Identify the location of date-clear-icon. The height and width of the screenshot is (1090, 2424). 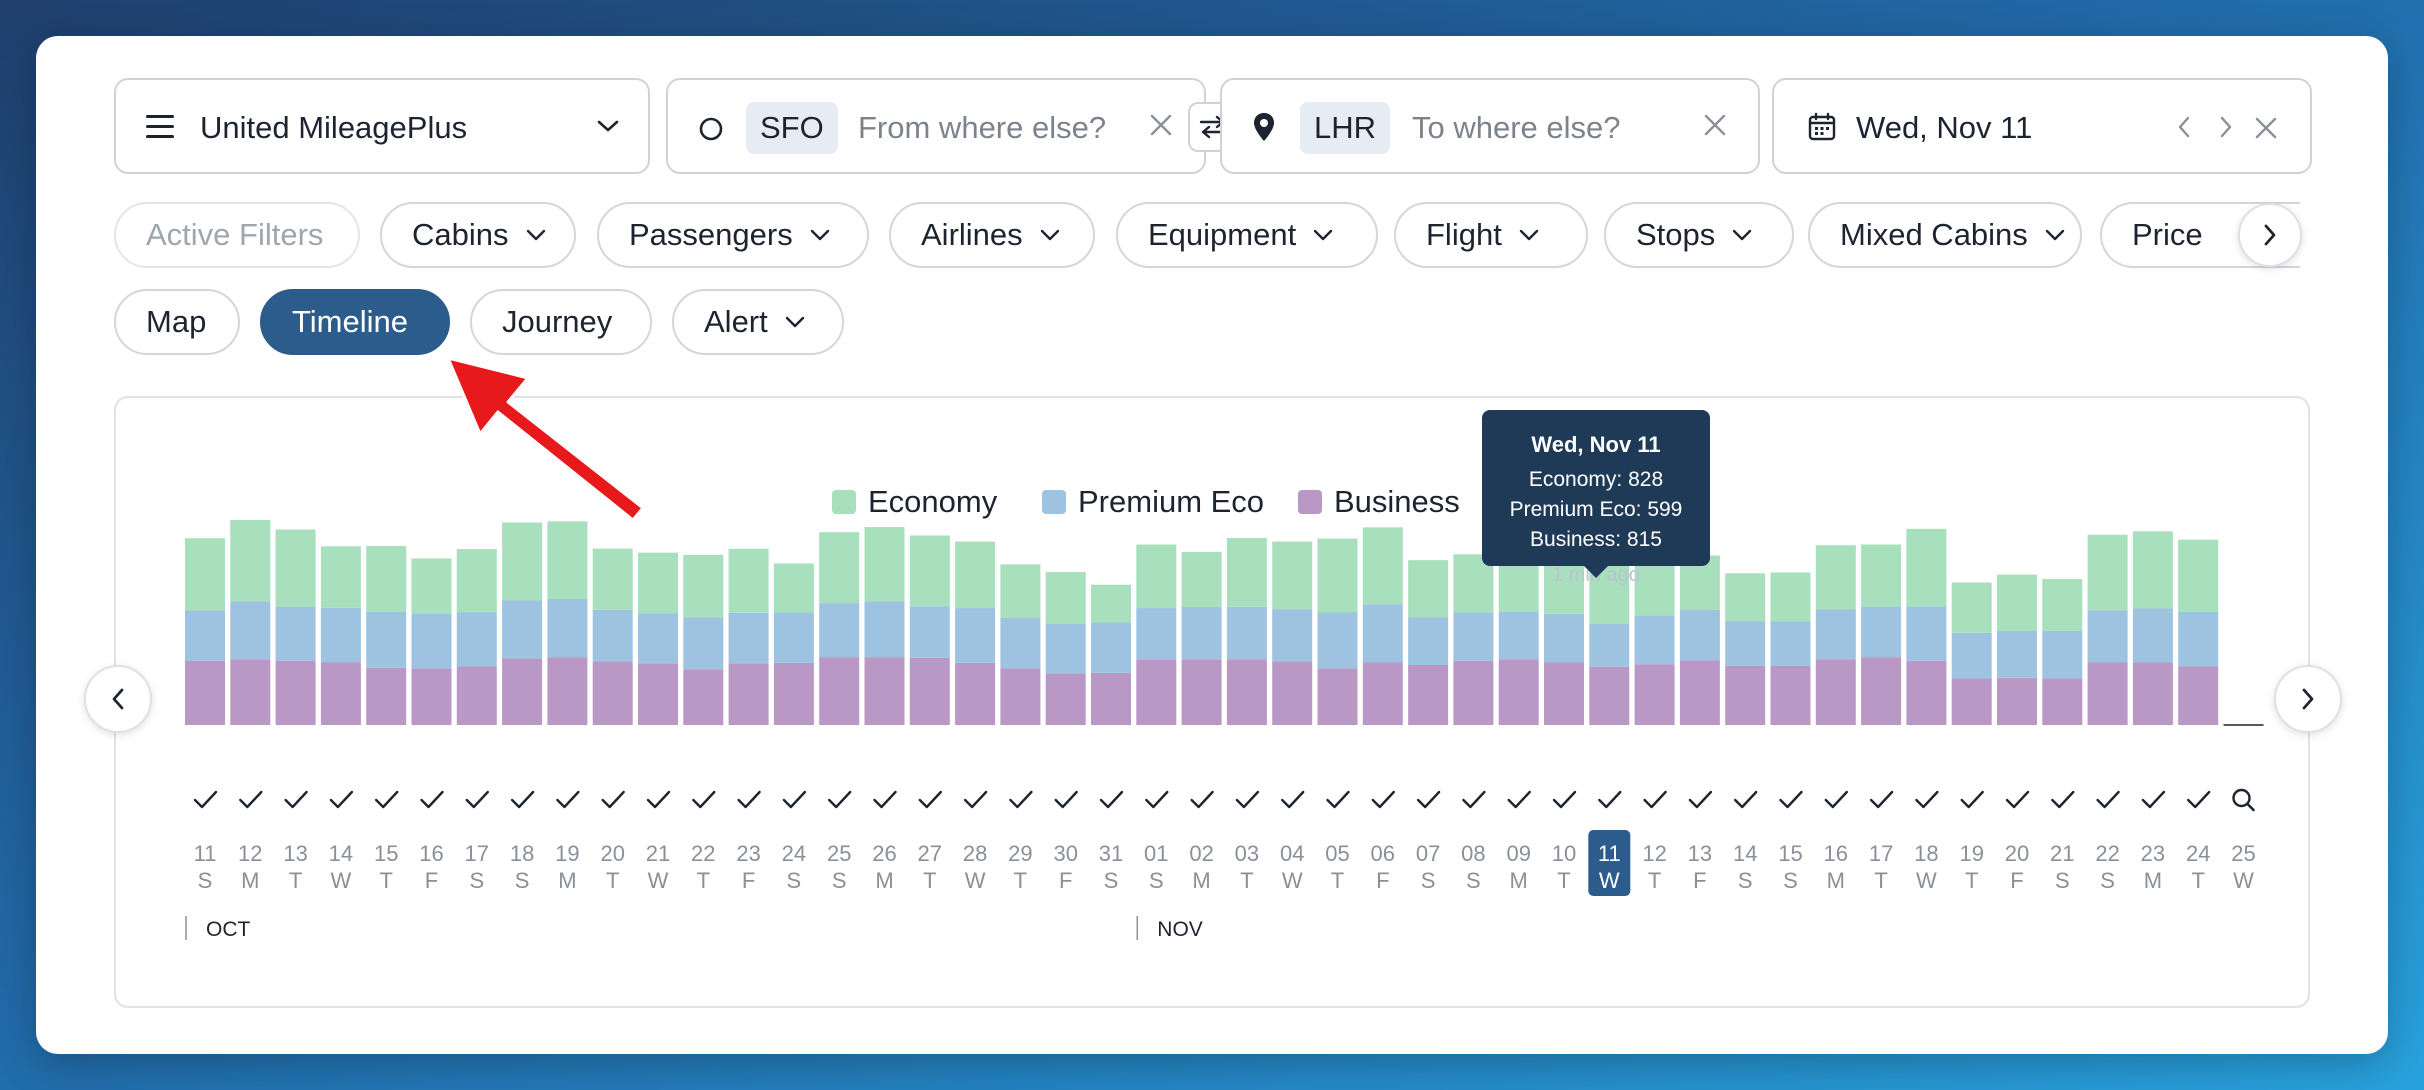
(2266, 128).